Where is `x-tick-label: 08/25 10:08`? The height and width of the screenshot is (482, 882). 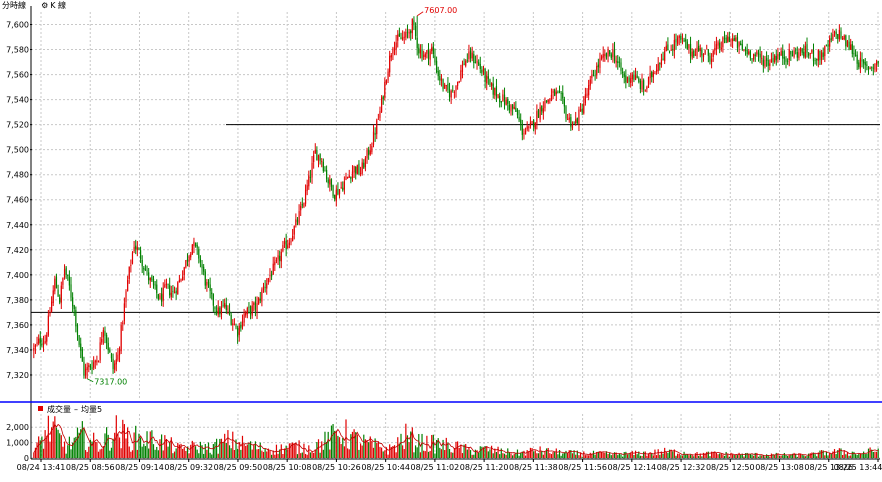 x-tick-label: 08/25 10:08 is located at coordinates (287, 467).